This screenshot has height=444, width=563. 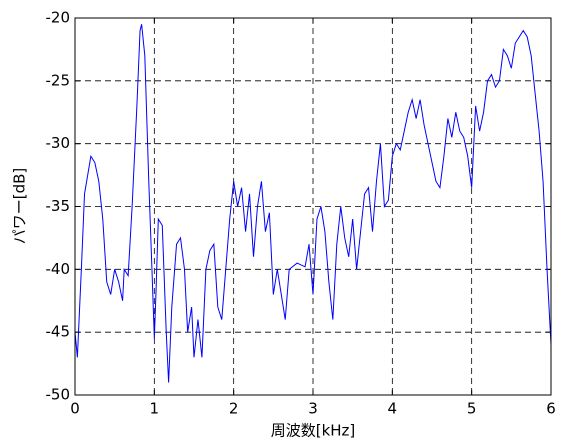 I want to click on x-tick-label: 3, so click(x=313, y=409).